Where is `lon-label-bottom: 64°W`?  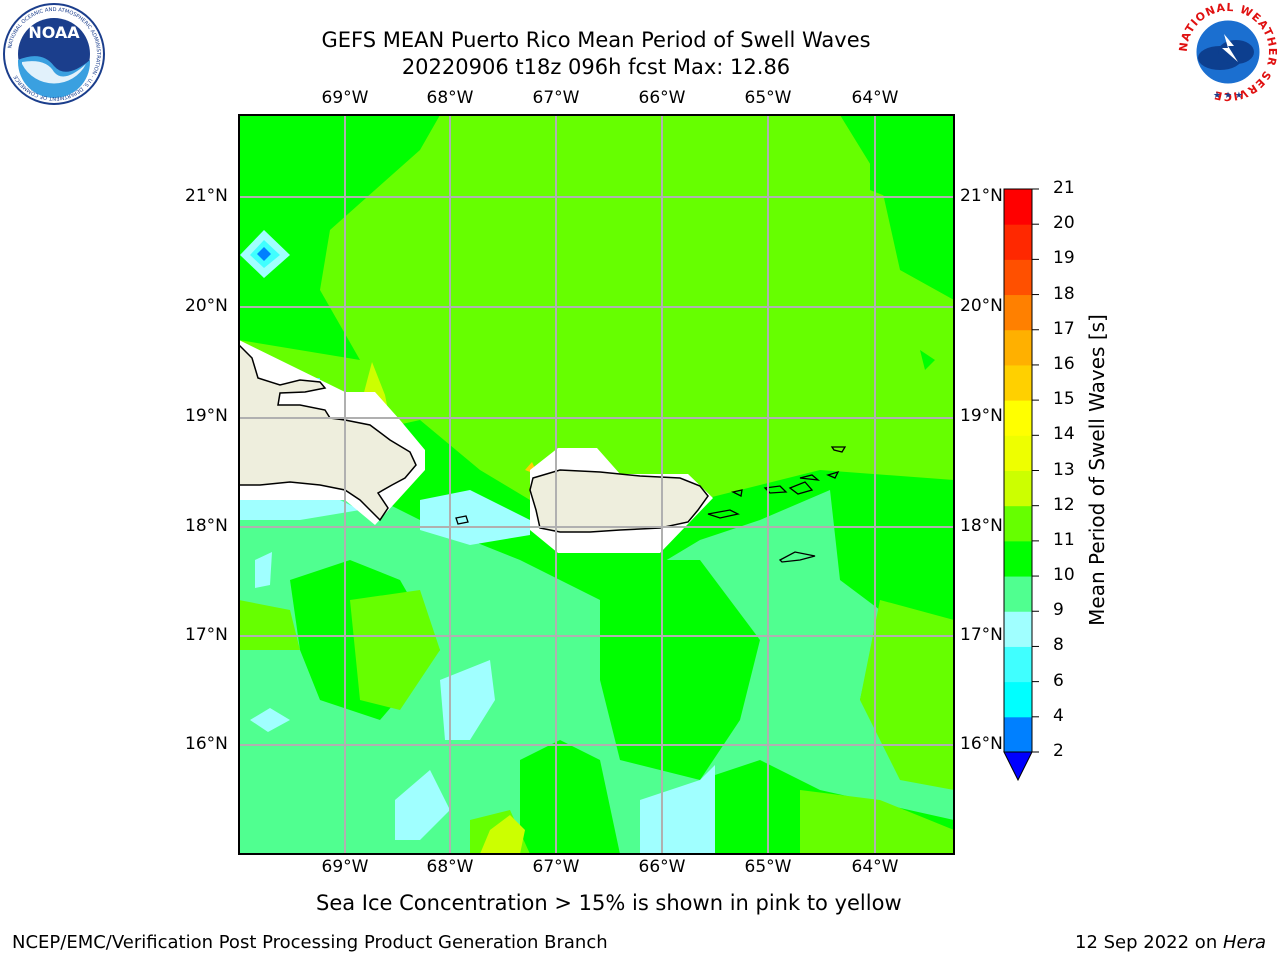 lon-label-bottom: 64°W is located at coordinates (875, 867).